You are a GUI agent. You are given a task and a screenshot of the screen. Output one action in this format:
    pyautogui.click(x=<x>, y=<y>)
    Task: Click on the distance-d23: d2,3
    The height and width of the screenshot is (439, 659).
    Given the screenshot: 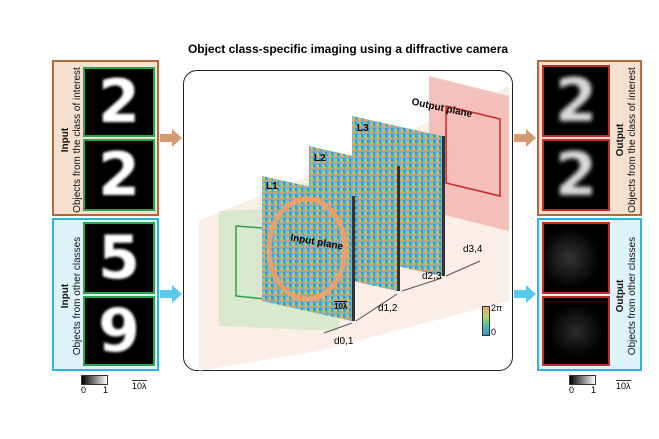 What is the action you would take?
    pyautogui.click(x=432, y=276)
    